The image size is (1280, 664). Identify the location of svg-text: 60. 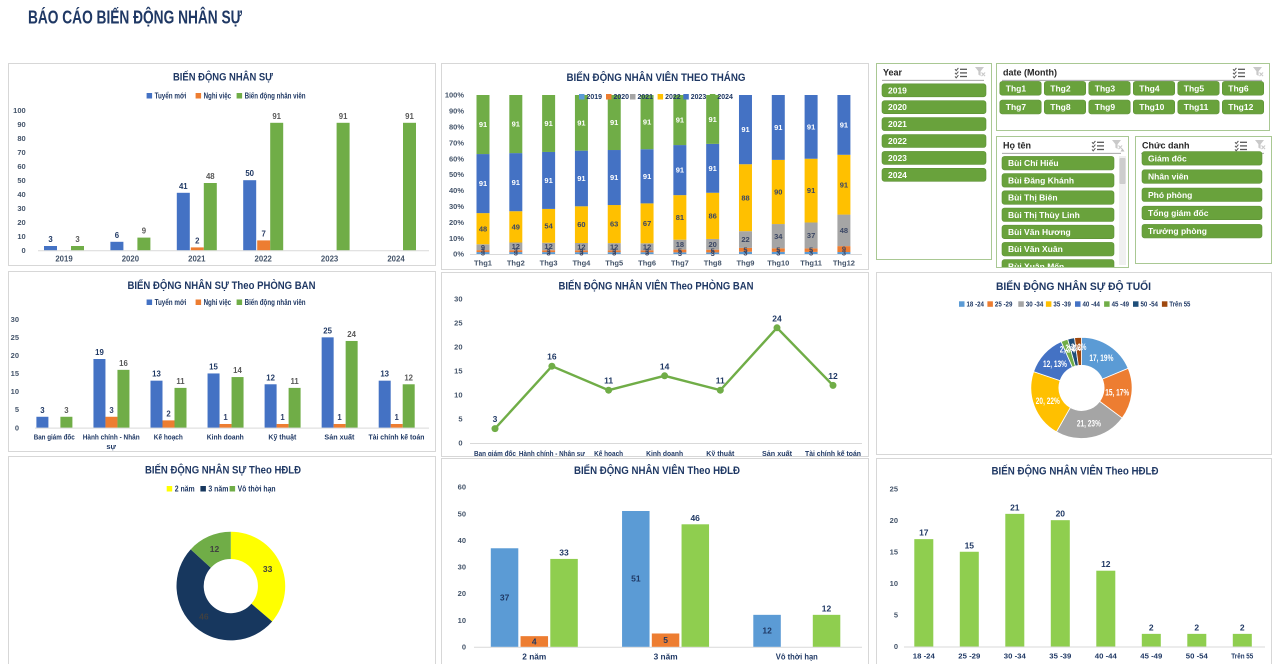
(21, 166).